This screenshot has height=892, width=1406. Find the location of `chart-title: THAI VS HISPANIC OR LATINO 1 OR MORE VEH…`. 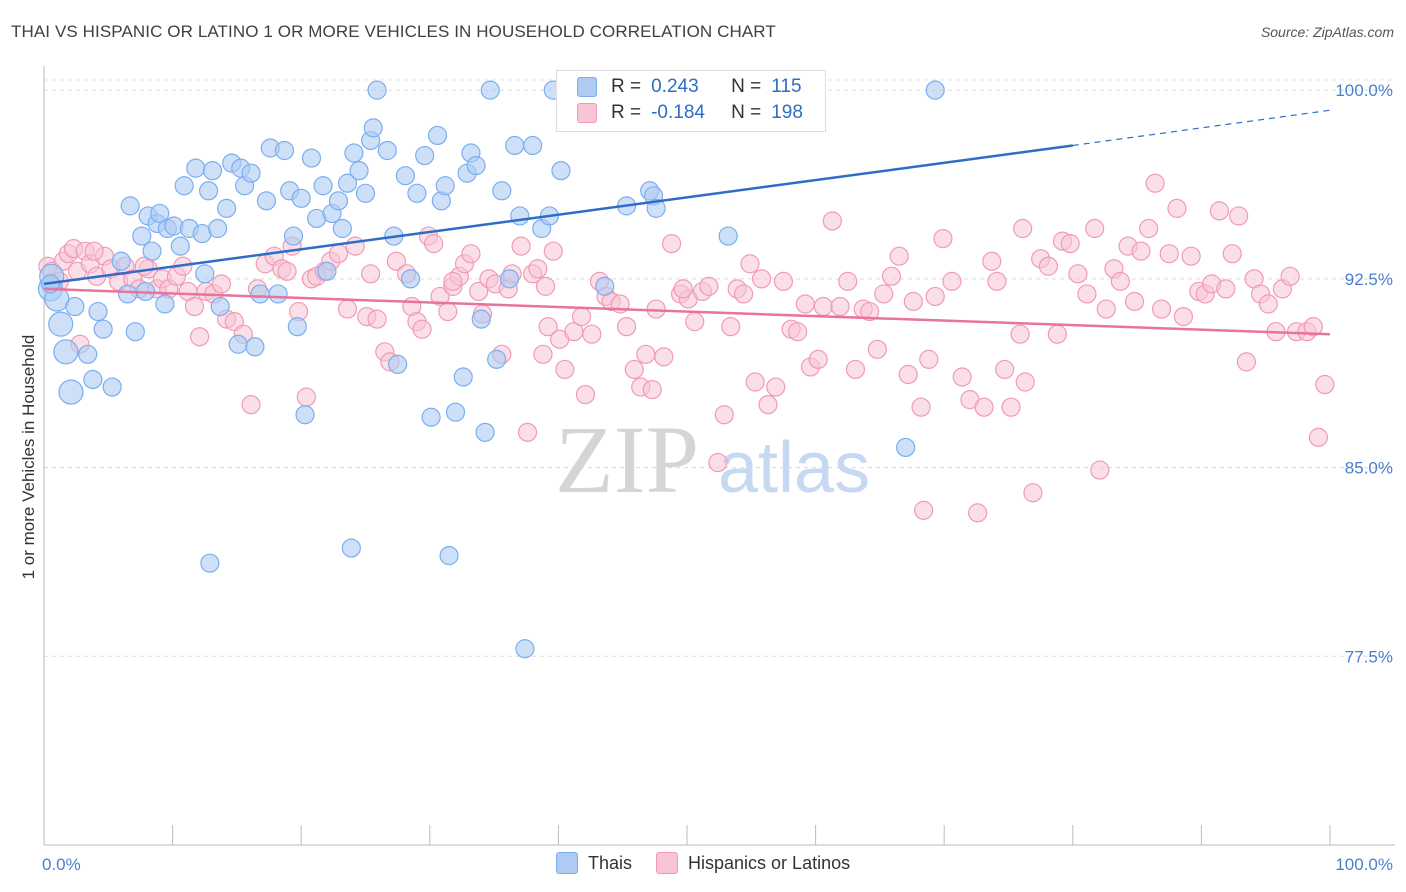

chart-title: THAI VS HISPANIC OR LATINO 1 OR MORE VEH… is located at coordinates (393, 31).